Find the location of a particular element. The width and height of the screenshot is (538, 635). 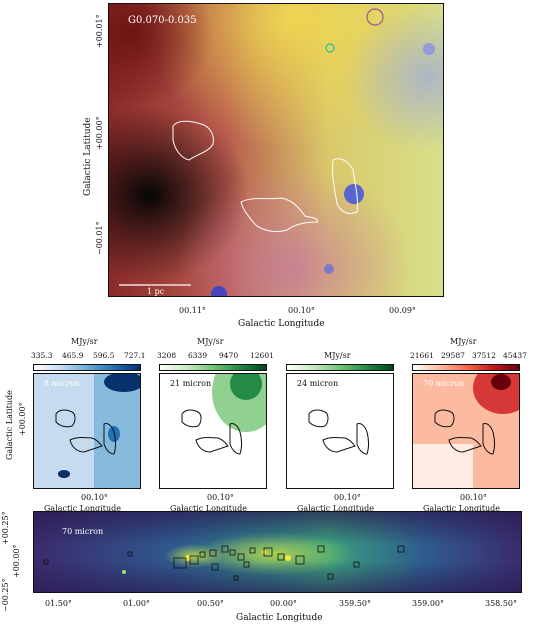

scalebar-label: 1 pc is located at coordinates (156, 291).